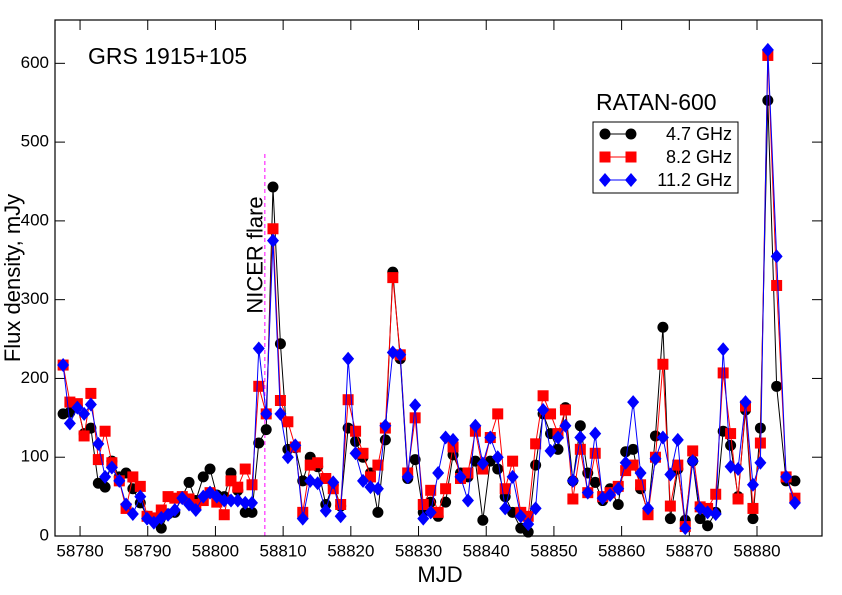 The image size is (842, 595). What do you see at coordinates (418, 550) in the screenshot?
I see `x-tick-label: 58830` at bounding box center [418, 550].